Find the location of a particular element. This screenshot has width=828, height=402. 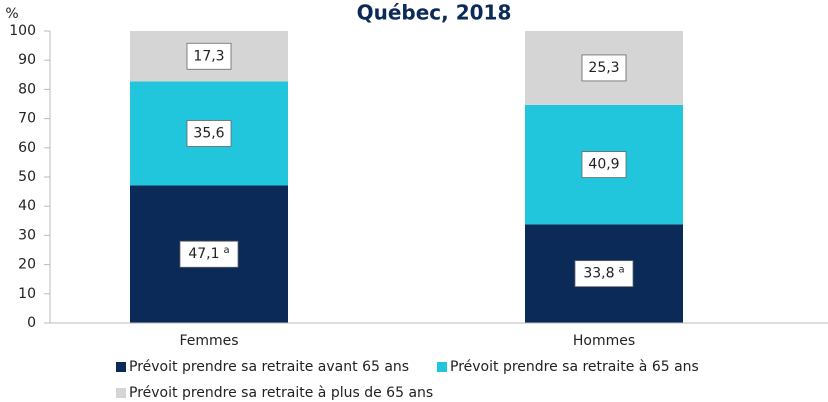

value-label-text: 17,3 is located at coordinates (208, 56).